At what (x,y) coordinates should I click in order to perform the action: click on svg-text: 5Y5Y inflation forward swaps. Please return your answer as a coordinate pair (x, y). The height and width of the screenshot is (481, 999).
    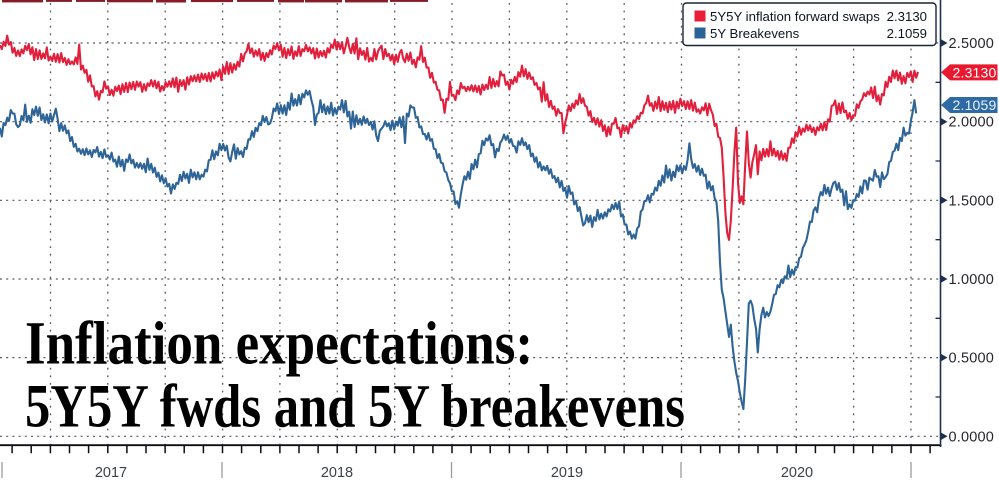
    Looking at the image, I should click on (795, 16).